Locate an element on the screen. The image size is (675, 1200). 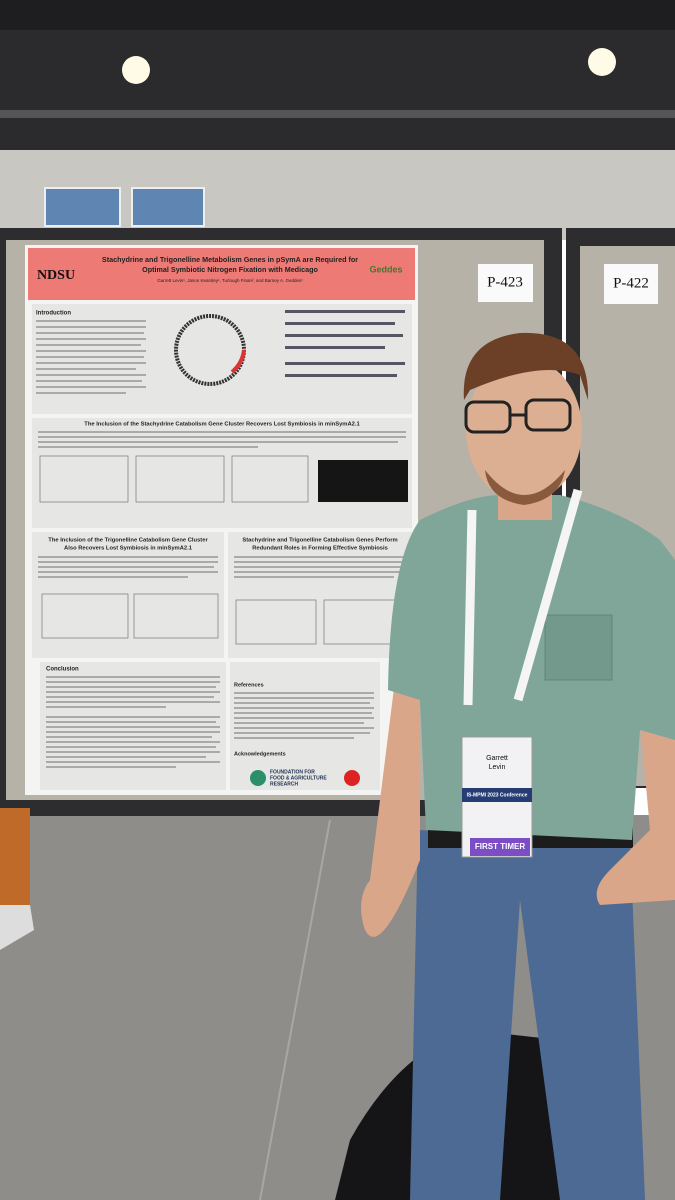
floor-seam is located at coordinates (295, 1009).